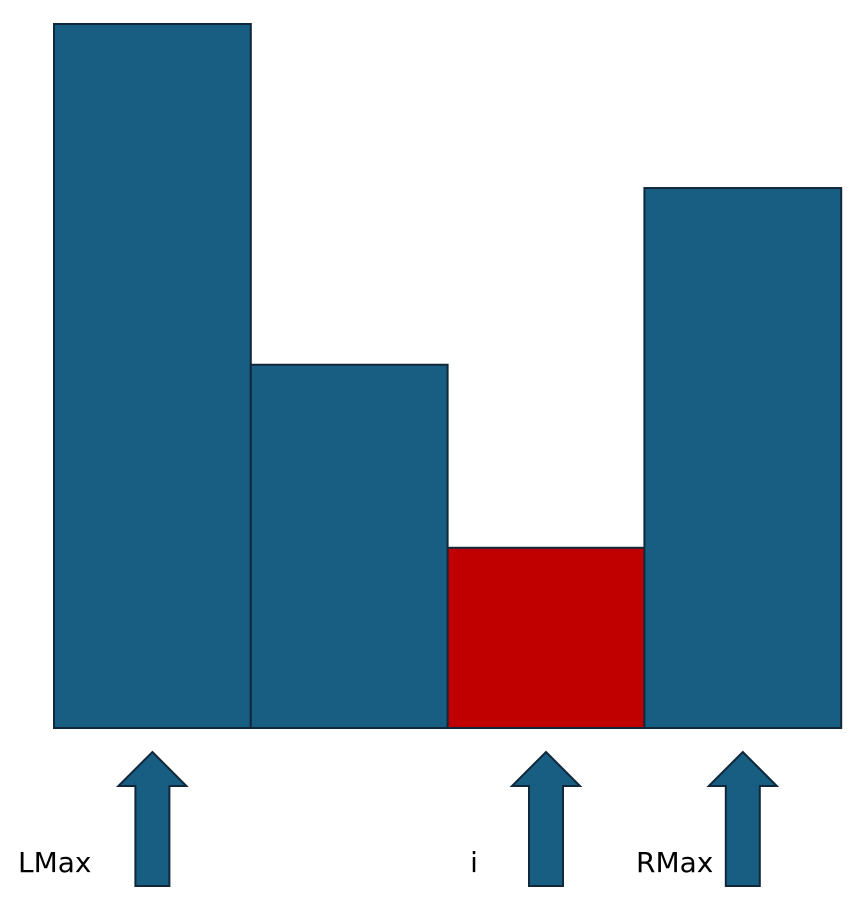 The width and height of the screenshot is (861, 911). Describe the element at coordinates (474, 862) in the screenshot. I see `pointer-label-i: i` at that location.